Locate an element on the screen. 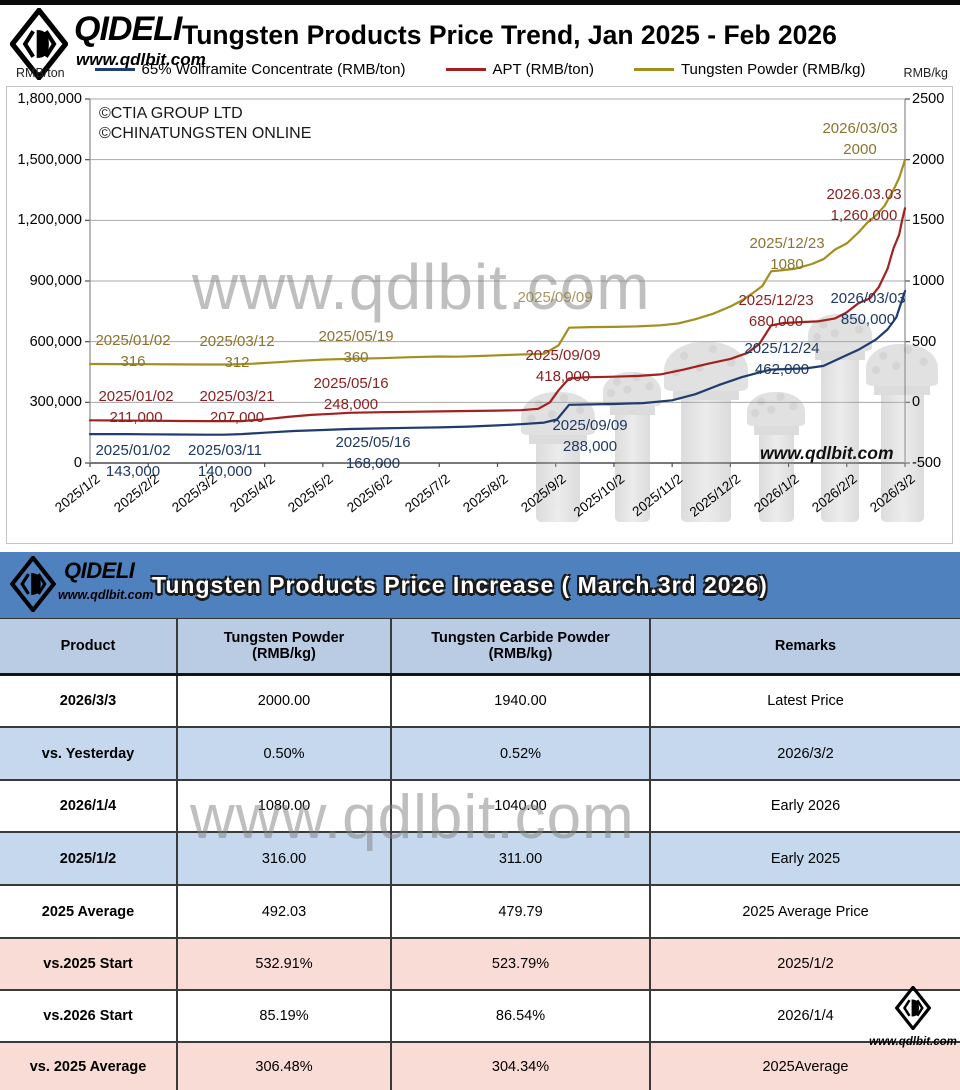 Image resolution: width=960 pixels, height=1090 pixels. right-axis-tick: 1500 is located at coordinates (928, 220).